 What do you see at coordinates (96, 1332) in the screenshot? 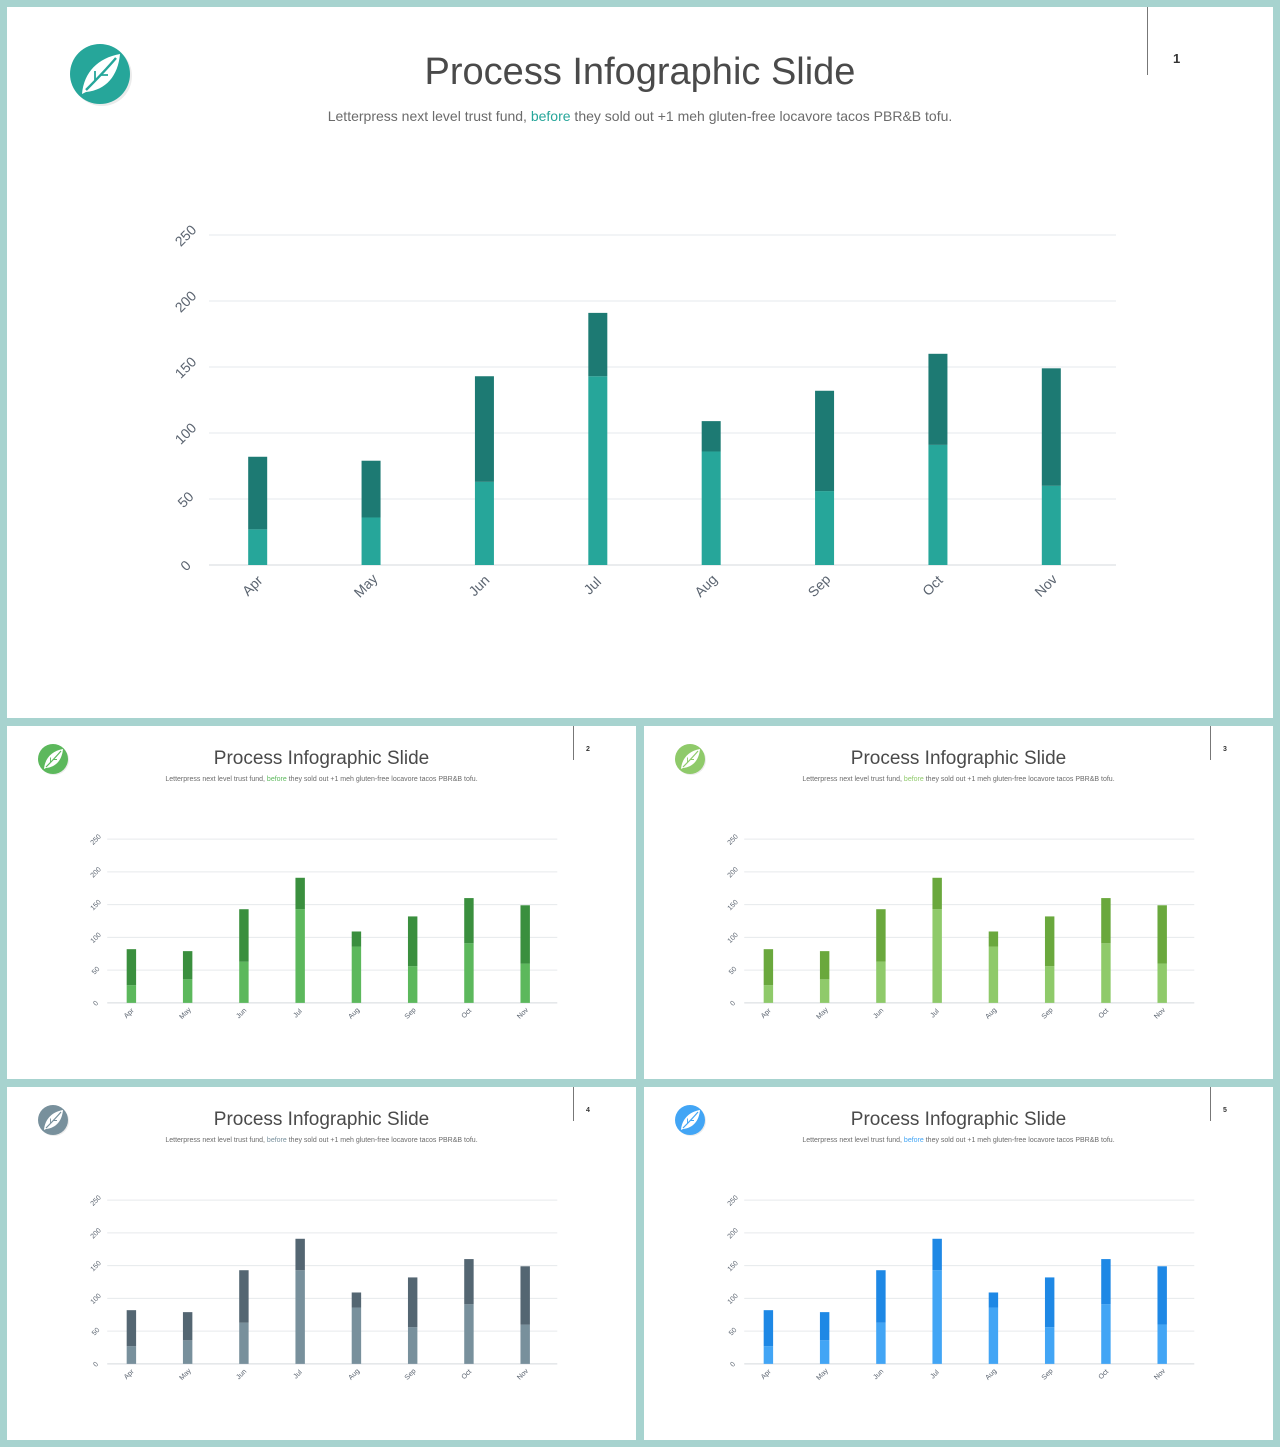
I see `y-tick-label: 50` at bounding box center [96, 1332].